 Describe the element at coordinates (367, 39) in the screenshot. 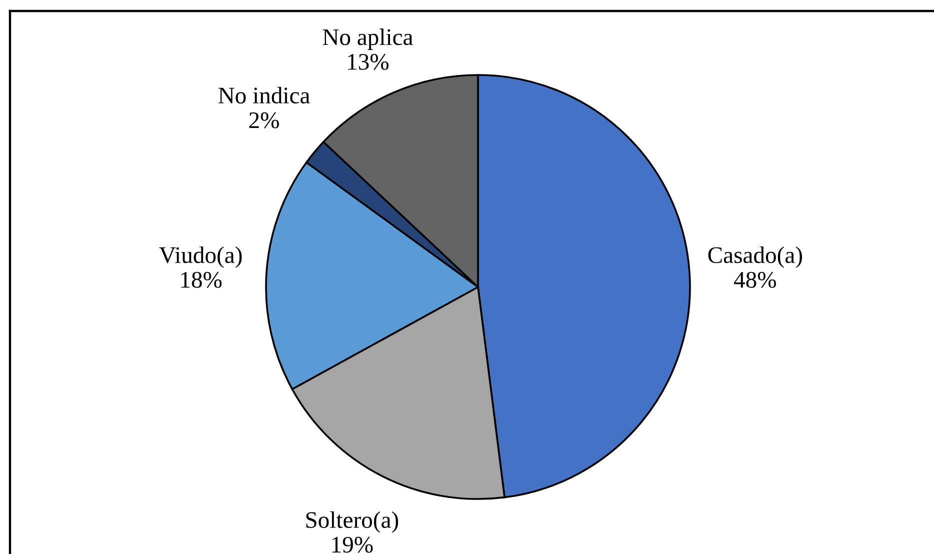

I see `slice-label: No aplica` at that location.